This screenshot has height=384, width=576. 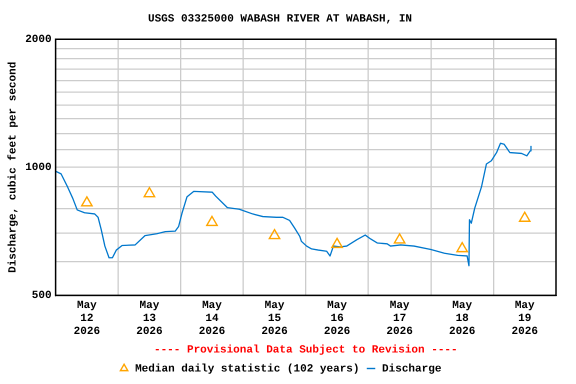 I want to click on text: ---- Provisional Data Subject to Revision ----, so click(x=306, y=350).